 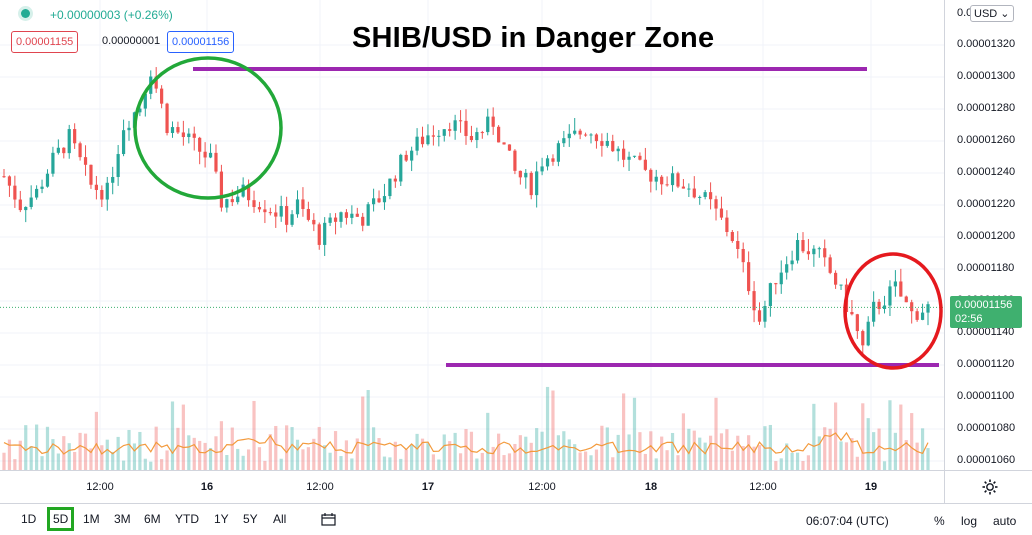 I want to click on chart-settings-button, so click(x=988, y=486).